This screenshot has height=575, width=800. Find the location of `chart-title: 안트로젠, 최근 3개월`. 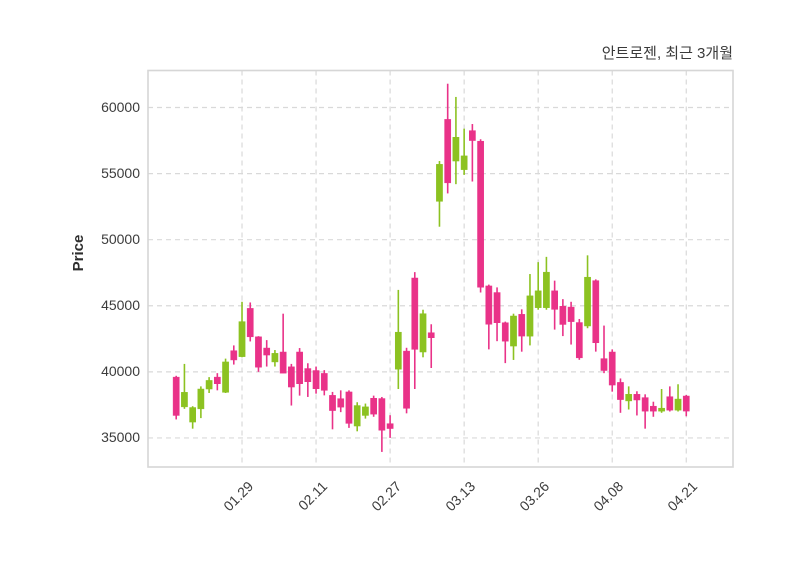

chart-title: 안트로젠, 최근 3개월 is located at coordinates (667, 53).